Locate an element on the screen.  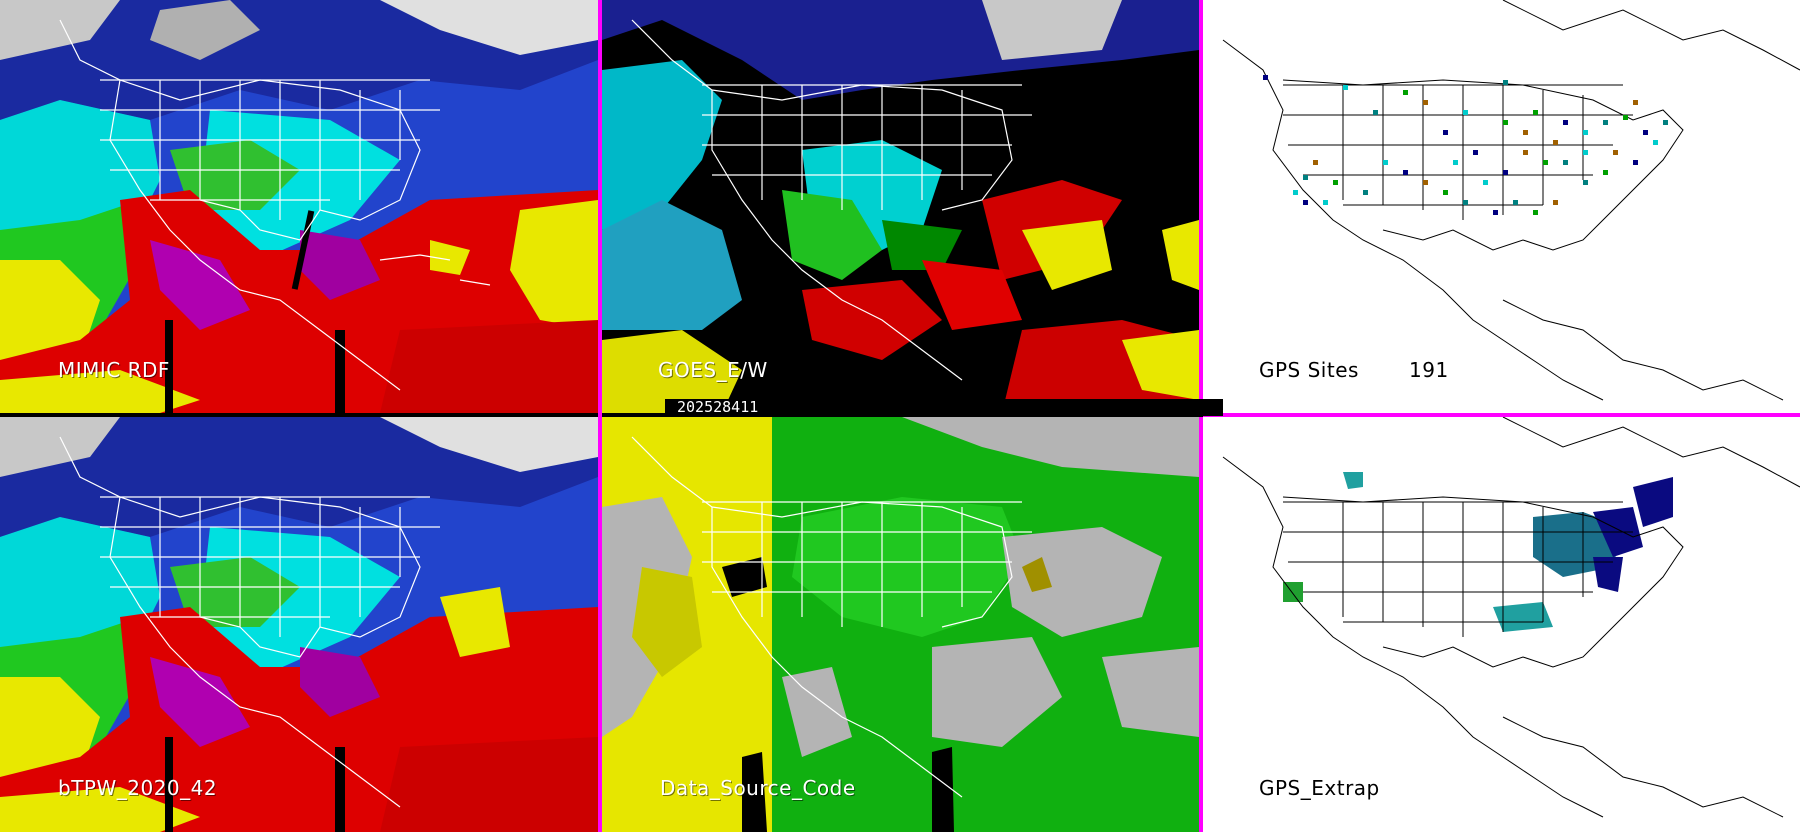
divider-vertical-left is located at coordinates (600, 416).